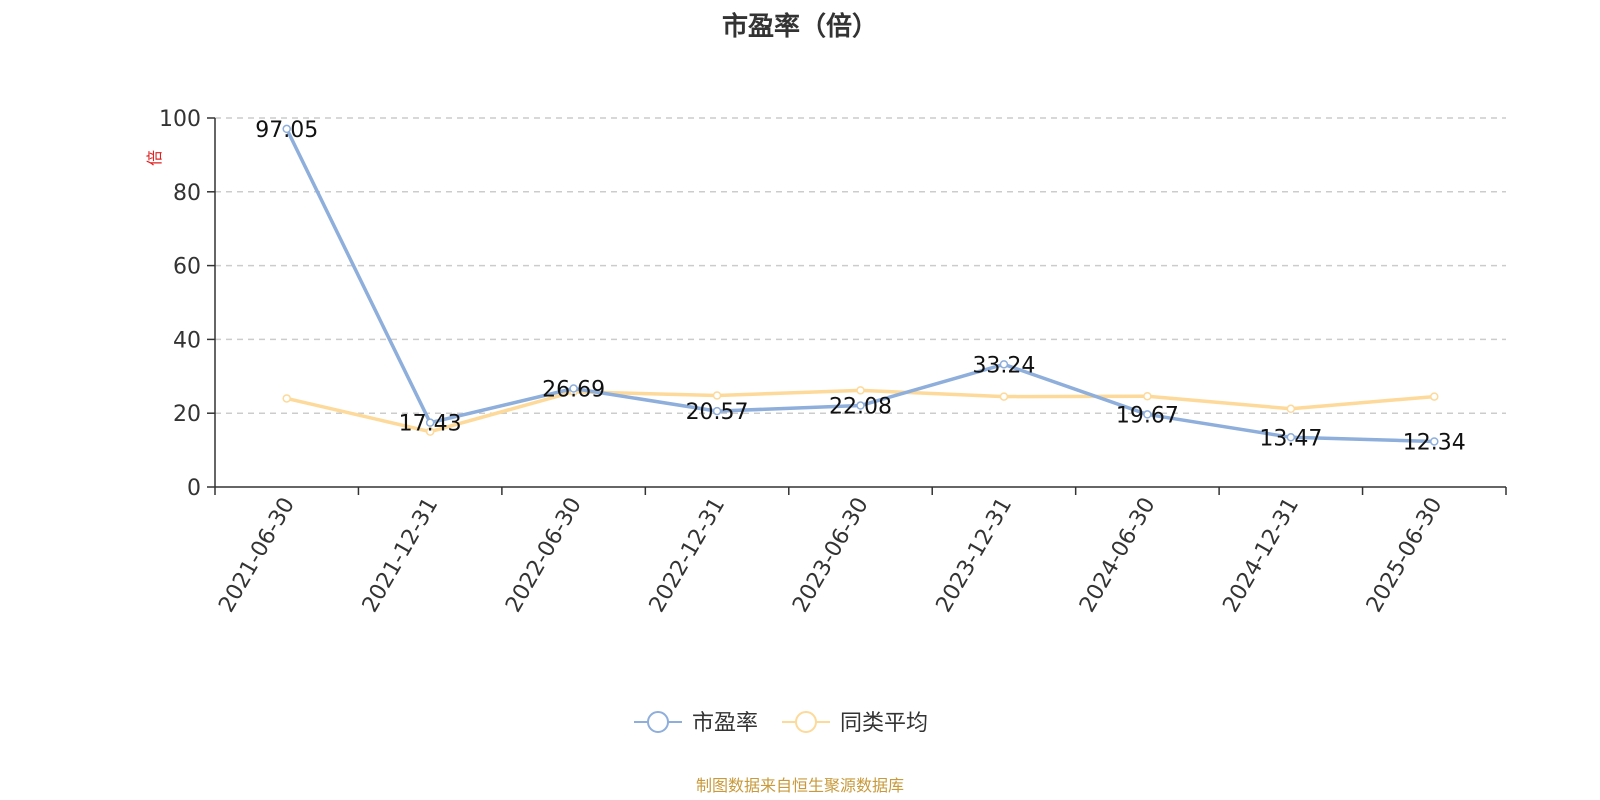 This screenshot has width=1600, height=800. I want to click on x-tick-label: 2021-06-30, so click(257, 555).